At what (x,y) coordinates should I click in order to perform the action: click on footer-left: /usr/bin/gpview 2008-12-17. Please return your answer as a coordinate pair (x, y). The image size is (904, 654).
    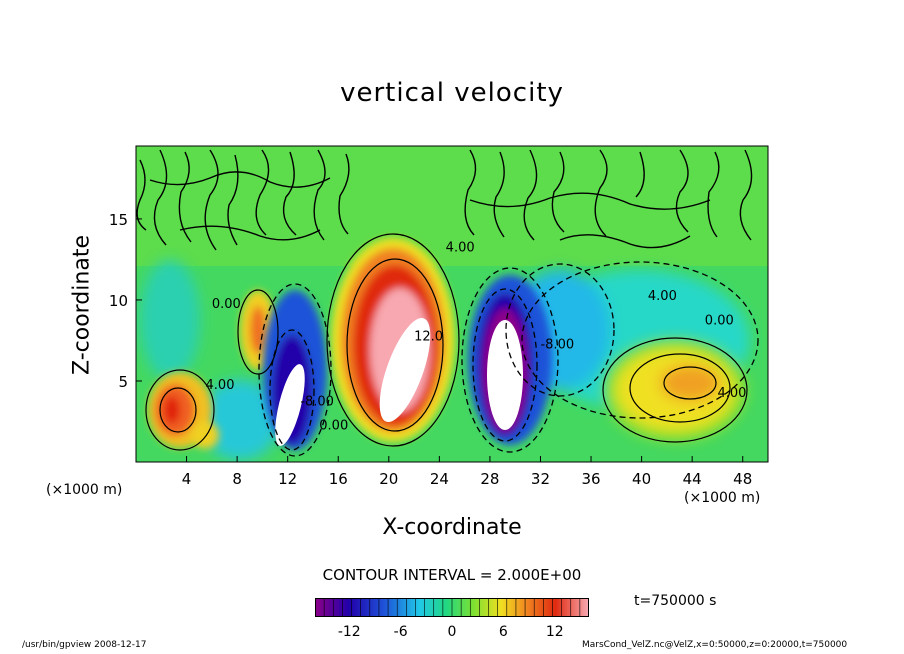
    Looking at the image, I should click on (84, 645).